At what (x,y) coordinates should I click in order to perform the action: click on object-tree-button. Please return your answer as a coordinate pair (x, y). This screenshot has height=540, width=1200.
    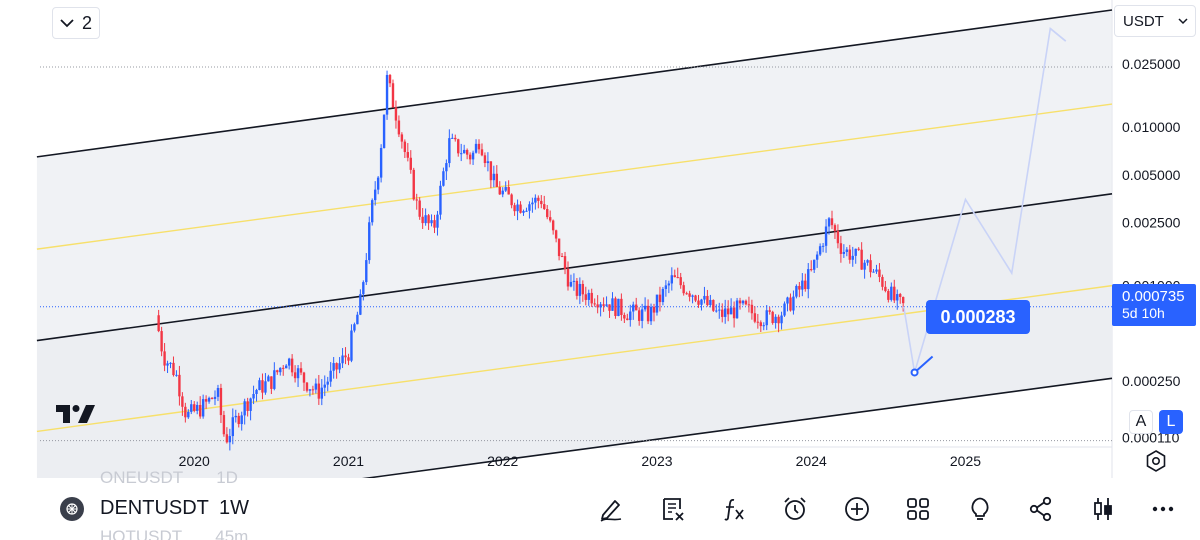
    Looking at the image, I should click on (673, 509).